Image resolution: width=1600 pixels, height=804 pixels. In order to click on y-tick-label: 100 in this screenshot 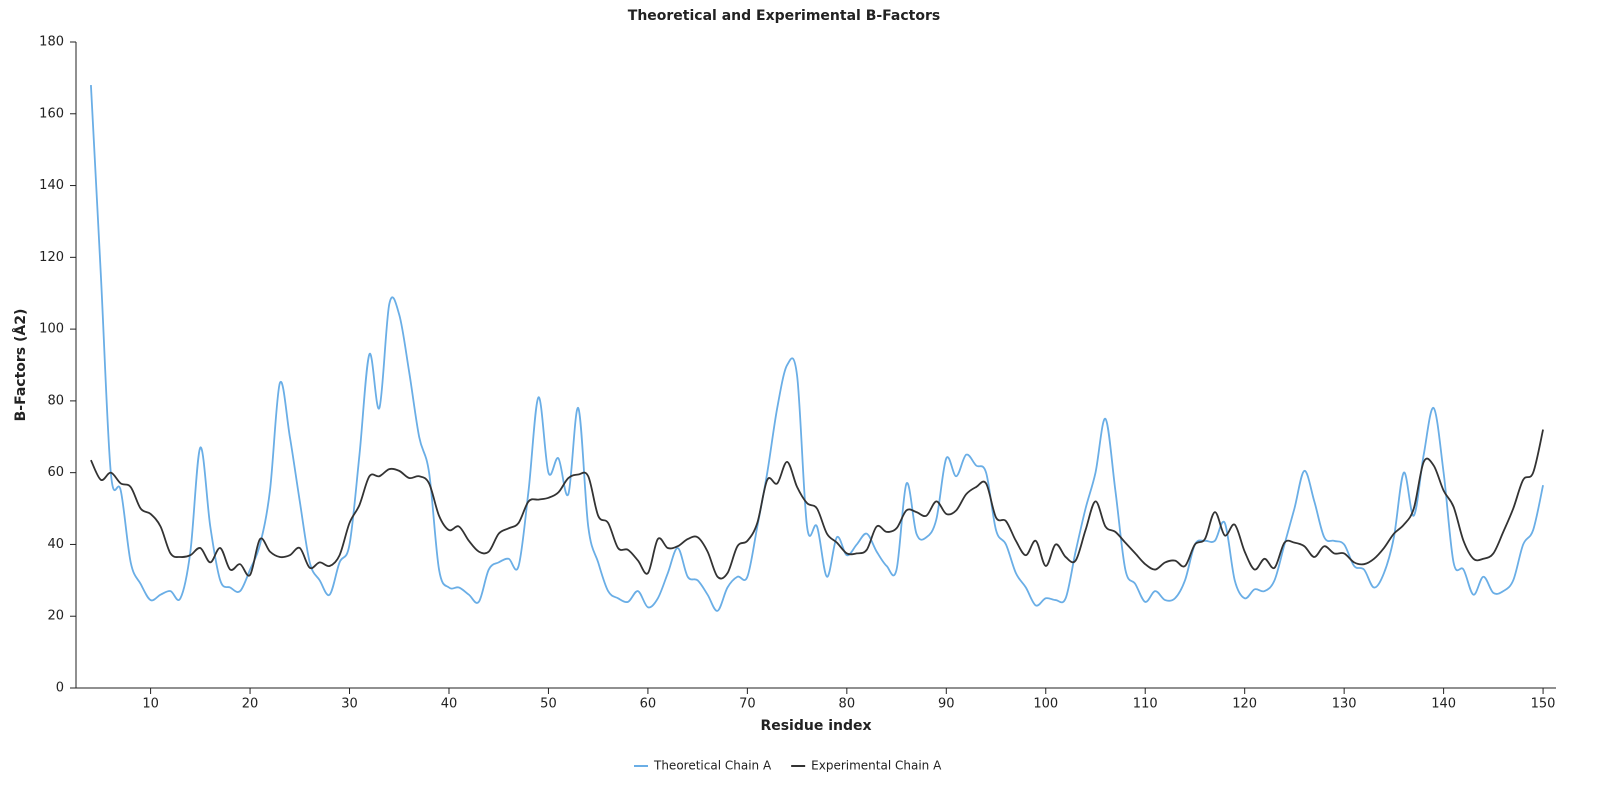, I will do `click(51, 329)`.